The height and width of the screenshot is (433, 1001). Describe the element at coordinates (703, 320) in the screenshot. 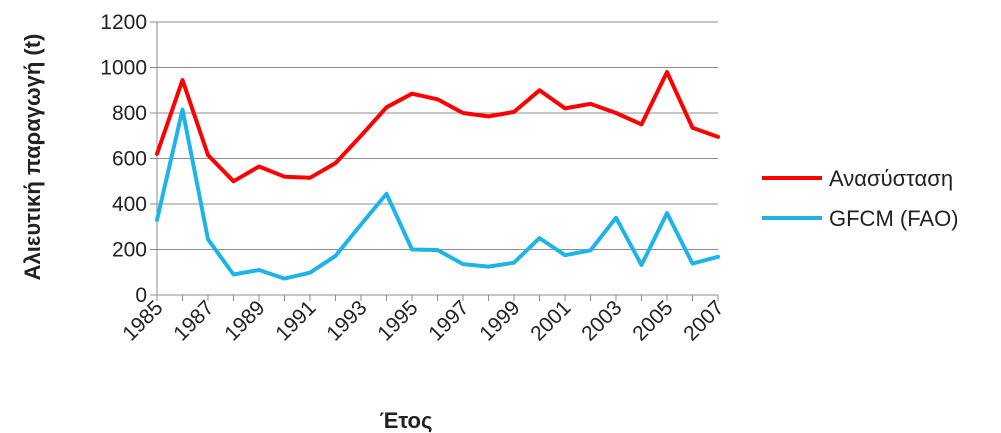

I see `x-tick-label: 2007` at that location.